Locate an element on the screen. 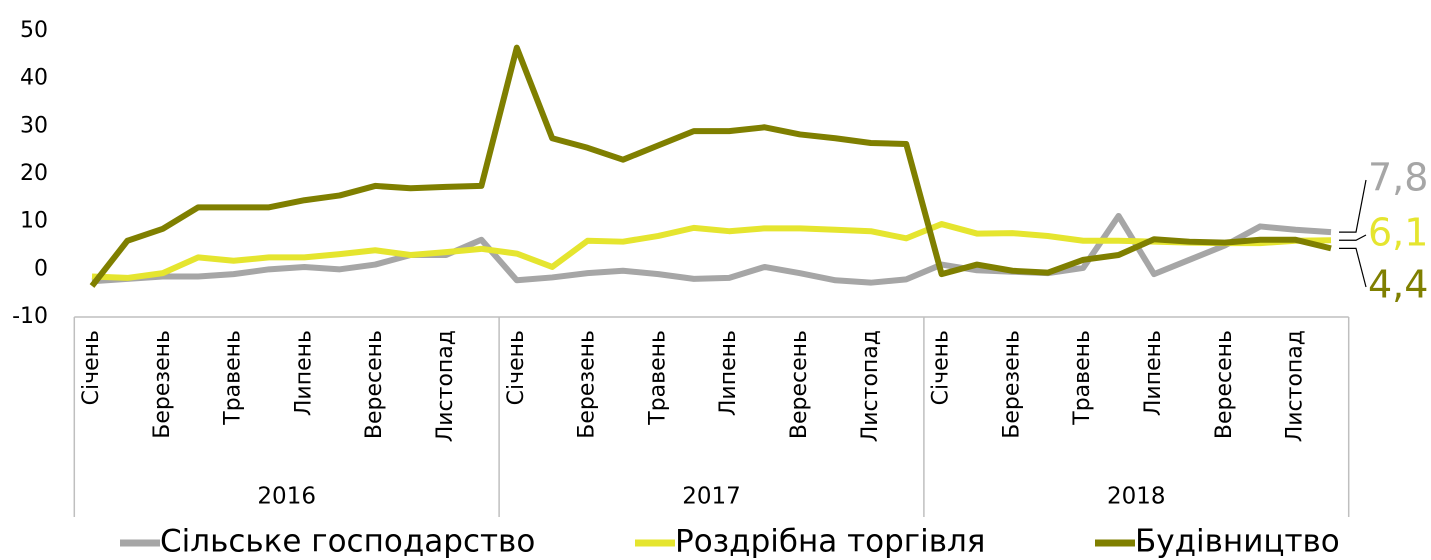 The image size is (1431, 560). group-label: 2017 is located at coordinates (711, 497).